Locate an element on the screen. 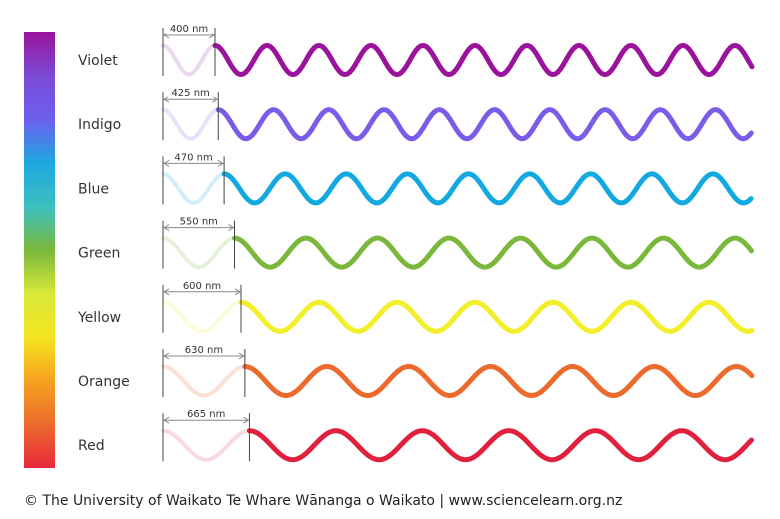 This screenshot has height=519, width=780. wavelength-label: 470 nm is located at coordinates (193, 157).